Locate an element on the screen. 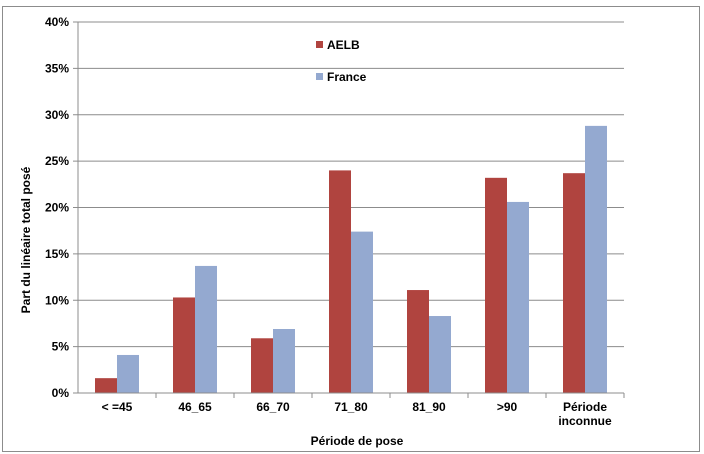 The height and width of the screenshot is (454, 704). x-tick-label: >90 is located at coordinates (507, 407).